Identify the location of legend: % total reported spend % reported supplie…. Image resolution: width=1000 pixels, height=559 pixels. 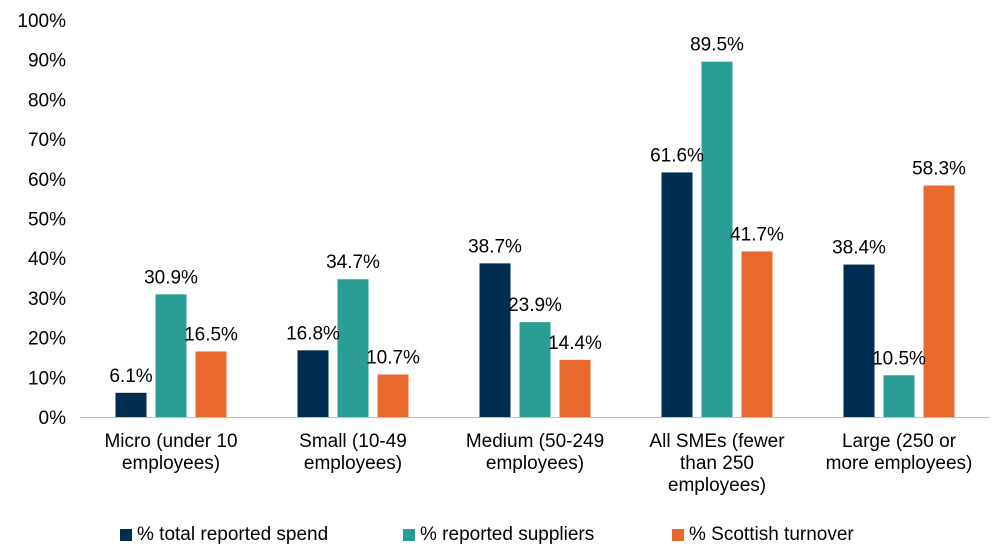
(487, 534).